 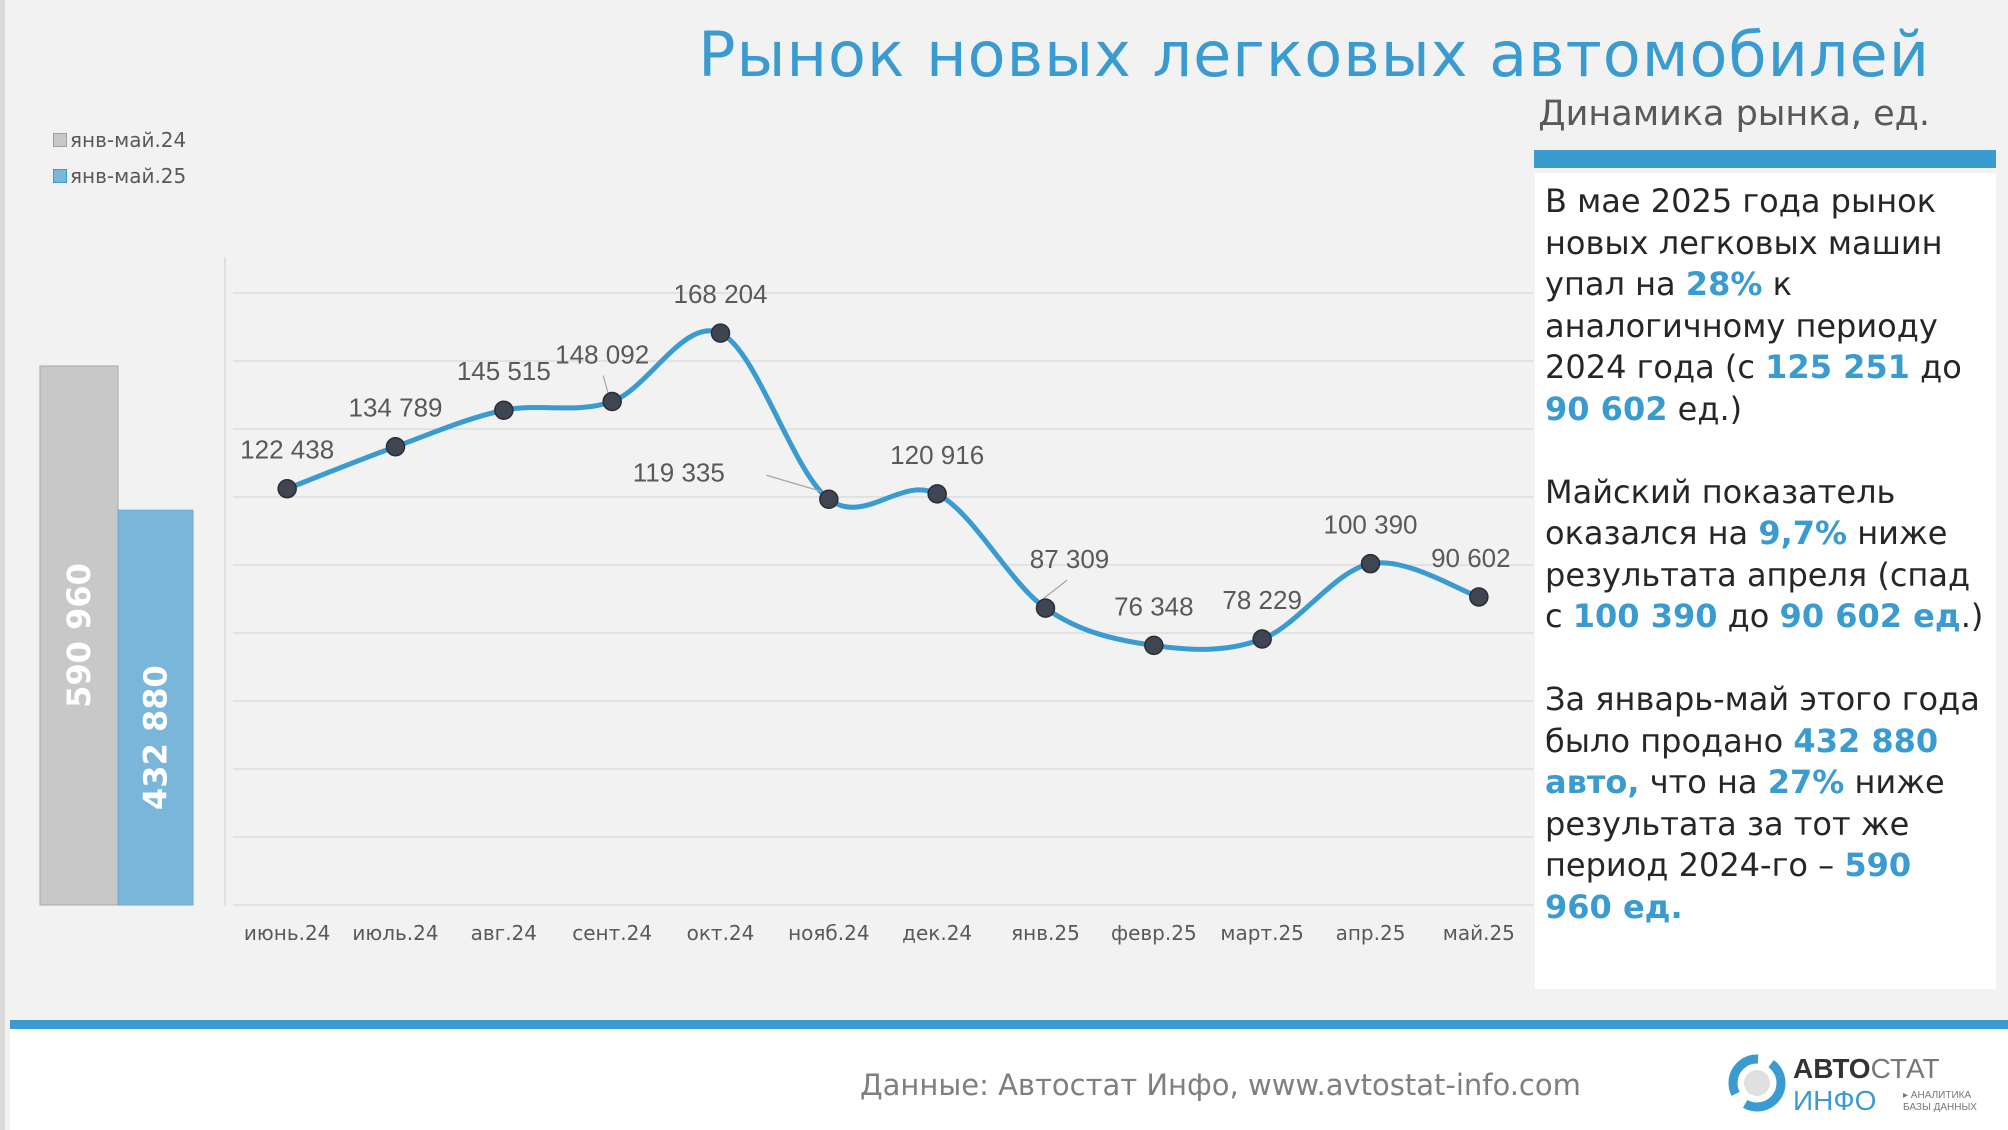 What do you see at coordinates (1870, 616) in the screenshot?
I see `highlight-value: 90 602 ед` at bounding box center [1870, 616].